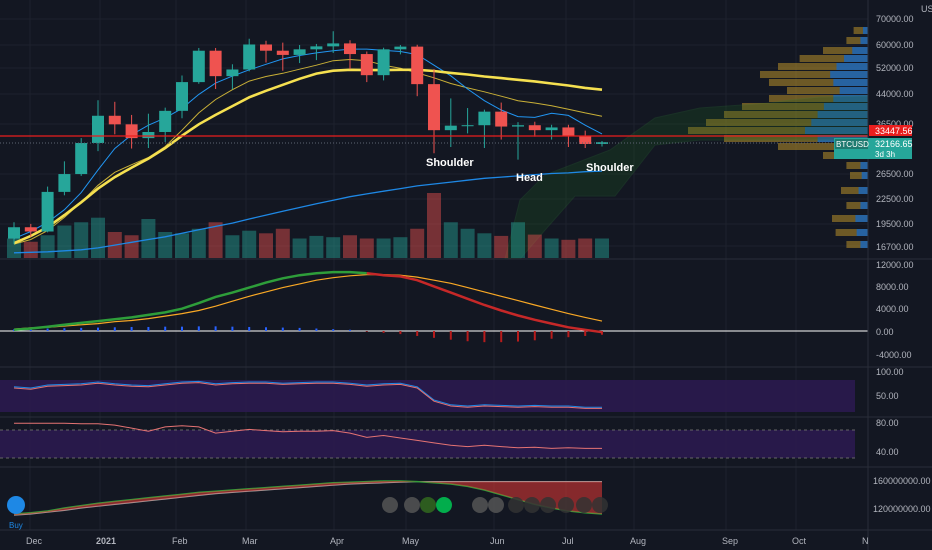 The width and height of the screenshot is (932, 550). What do you see at coordinates (308, 225) in the screenshot?
I see `volume-bars` at bounding box center [308, 225].